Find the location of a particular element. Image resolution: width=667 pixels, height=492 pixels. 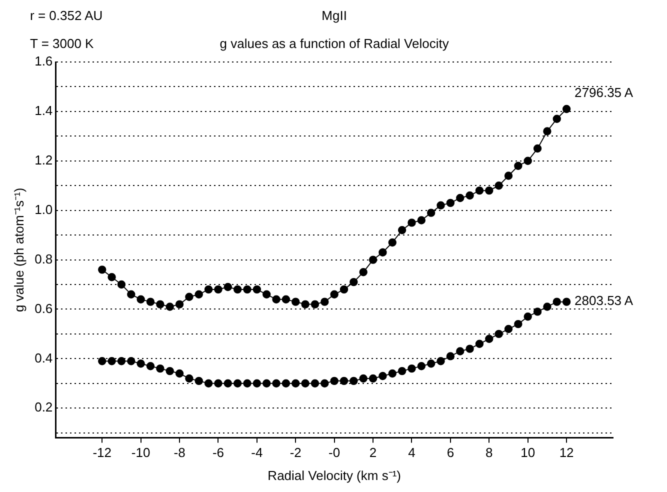

y-tick-label: 0.8 is located at coordinates (43, 258).